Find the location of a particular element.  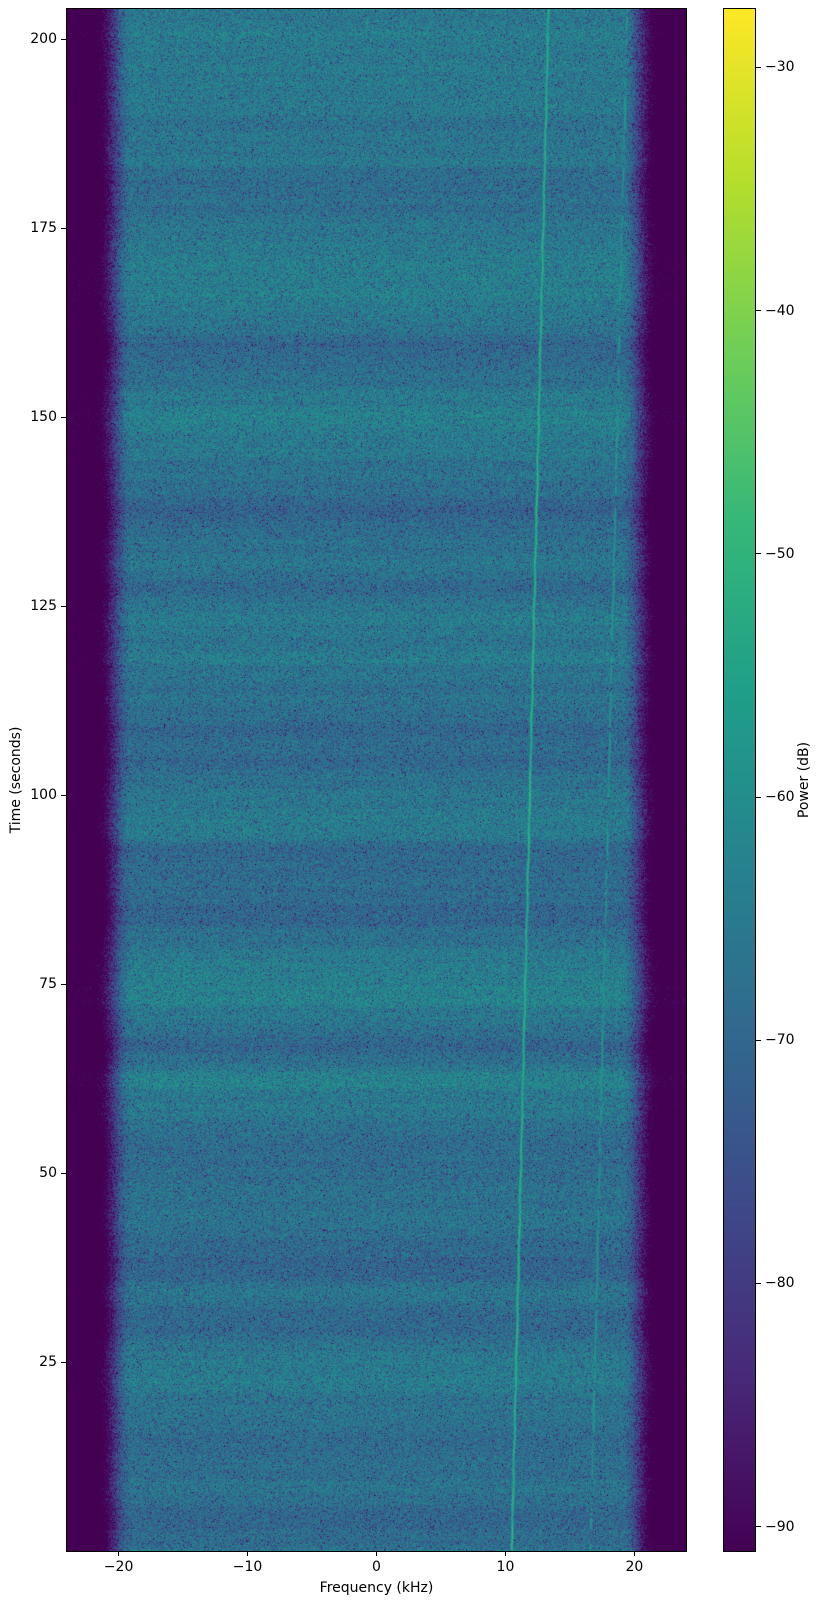

y-tick-label: 75 is located at coordinates (48, 984).